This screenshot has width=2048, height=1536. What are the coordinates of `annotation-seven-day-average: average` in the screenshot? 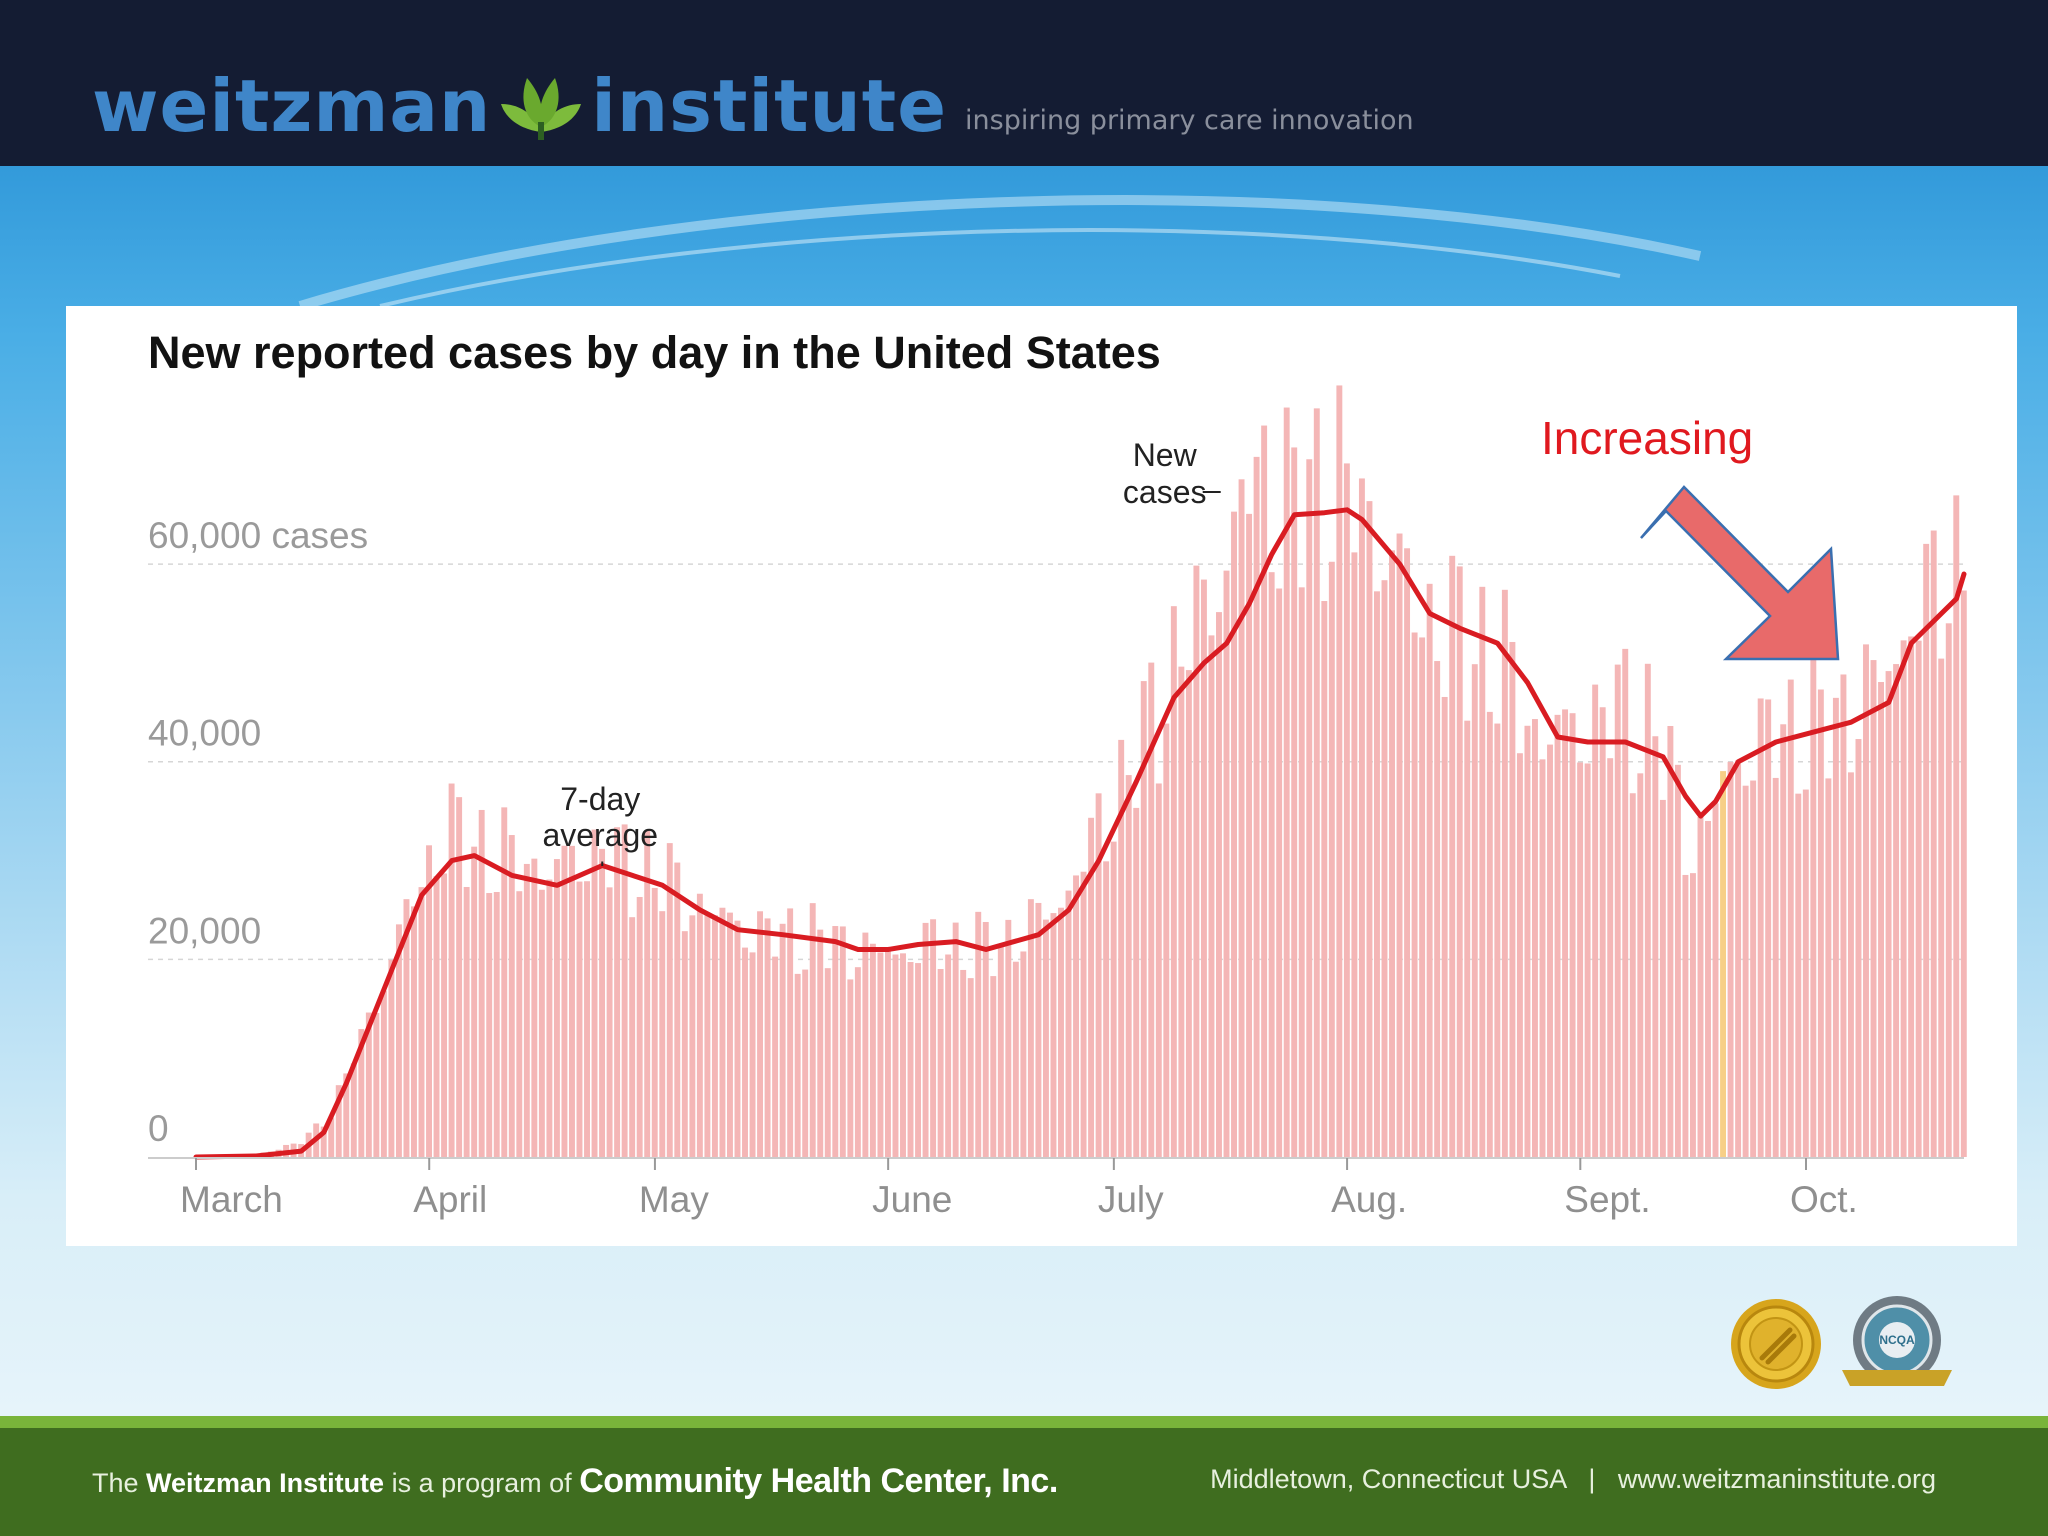 It's located at (600, 835).